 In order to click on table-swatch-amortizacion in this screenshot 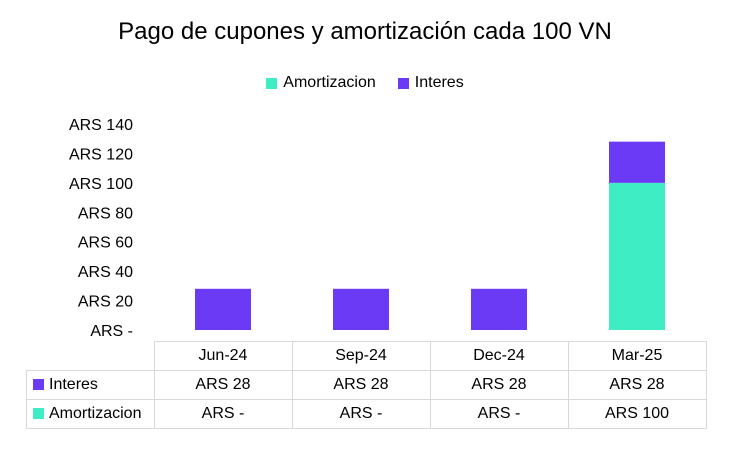, I will do `click(38, 413)`.